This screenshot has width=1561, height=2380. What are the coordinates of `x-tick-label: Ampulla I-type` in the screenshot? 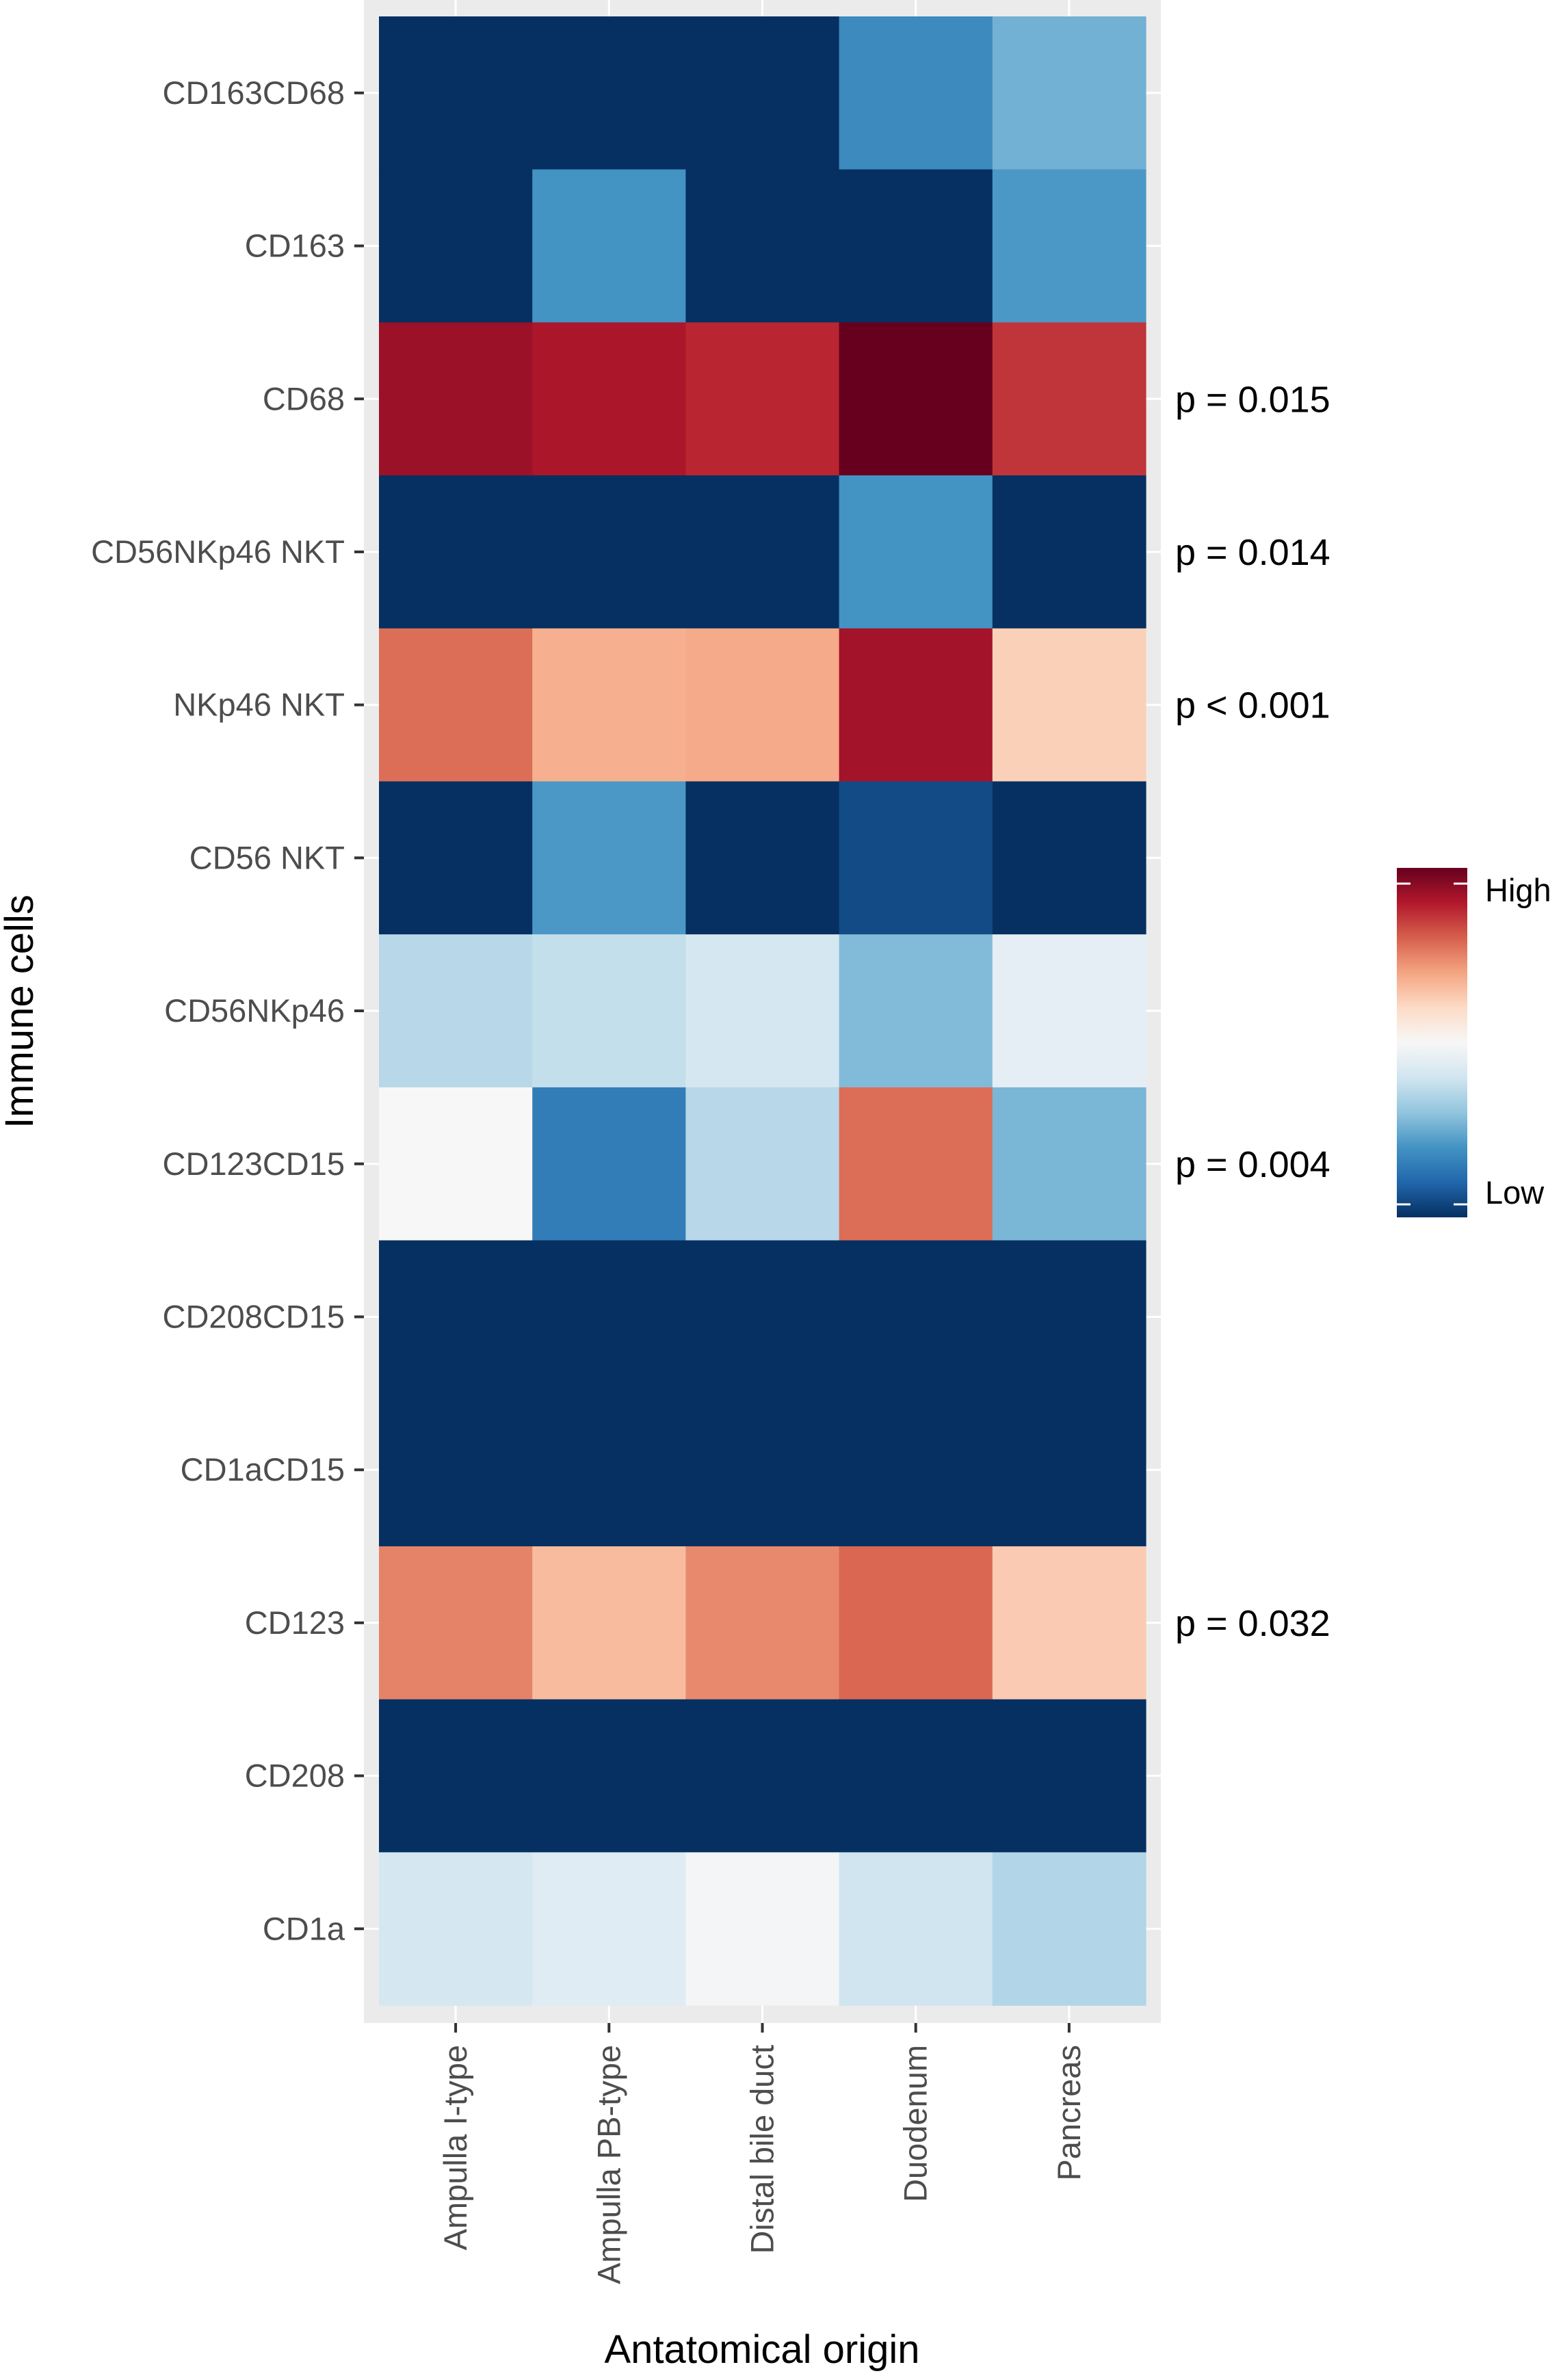 It's located at (455, 2147).